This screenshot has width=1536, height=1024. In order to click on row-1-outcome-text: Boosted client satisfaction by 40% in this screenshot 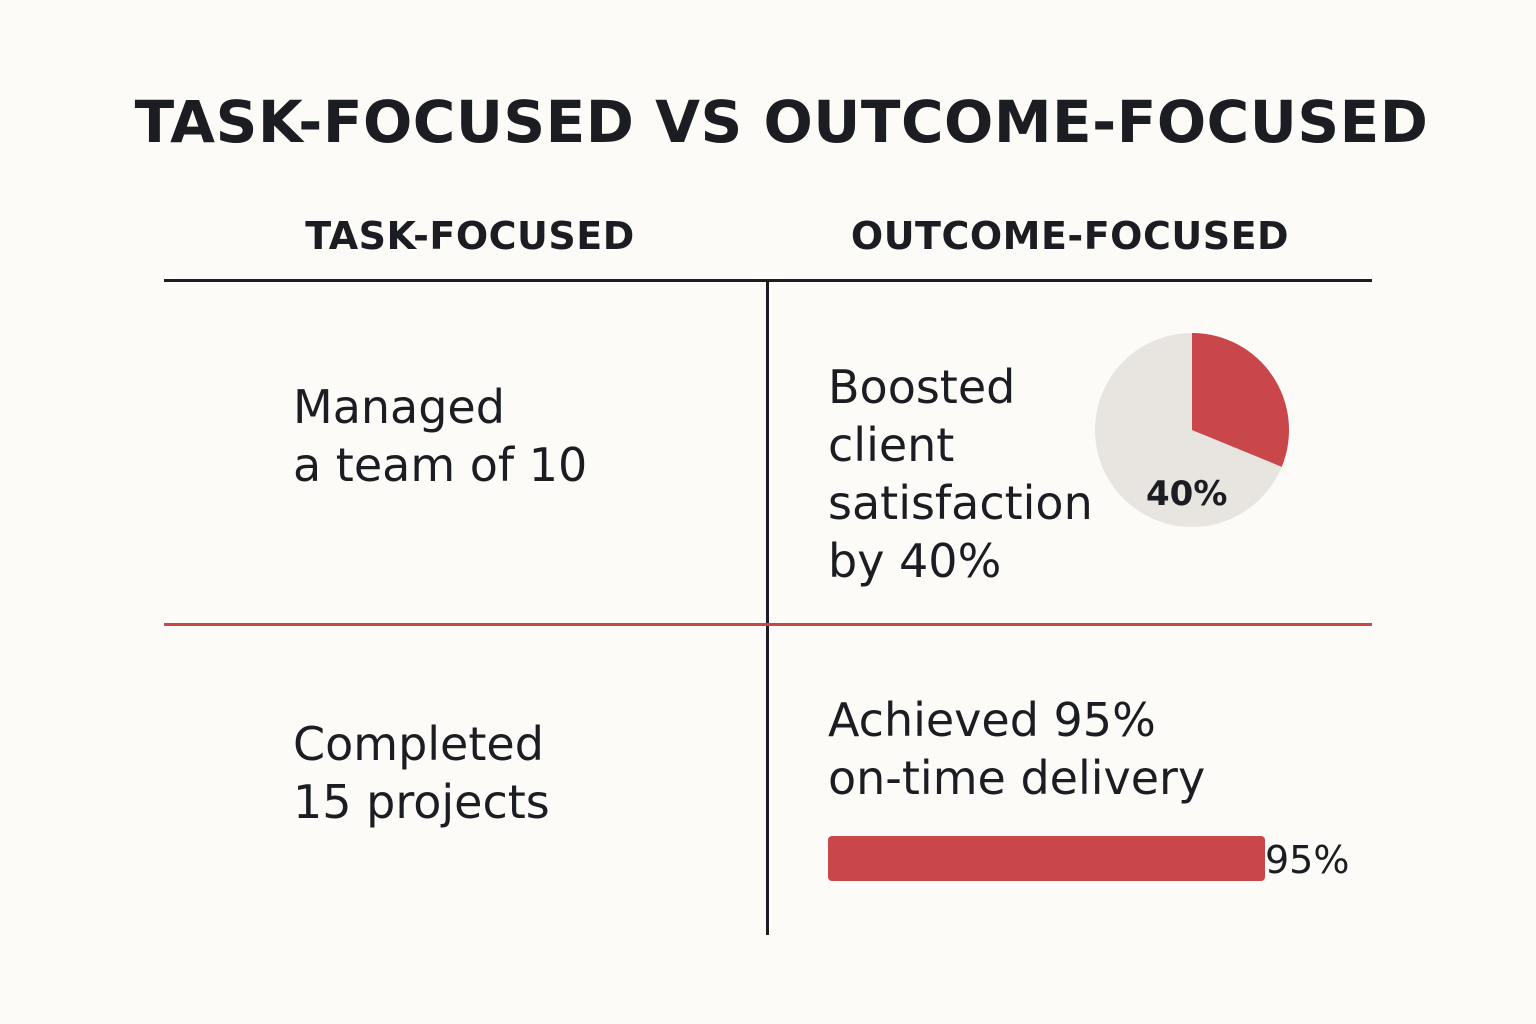, I will do `click(960, 474)`.